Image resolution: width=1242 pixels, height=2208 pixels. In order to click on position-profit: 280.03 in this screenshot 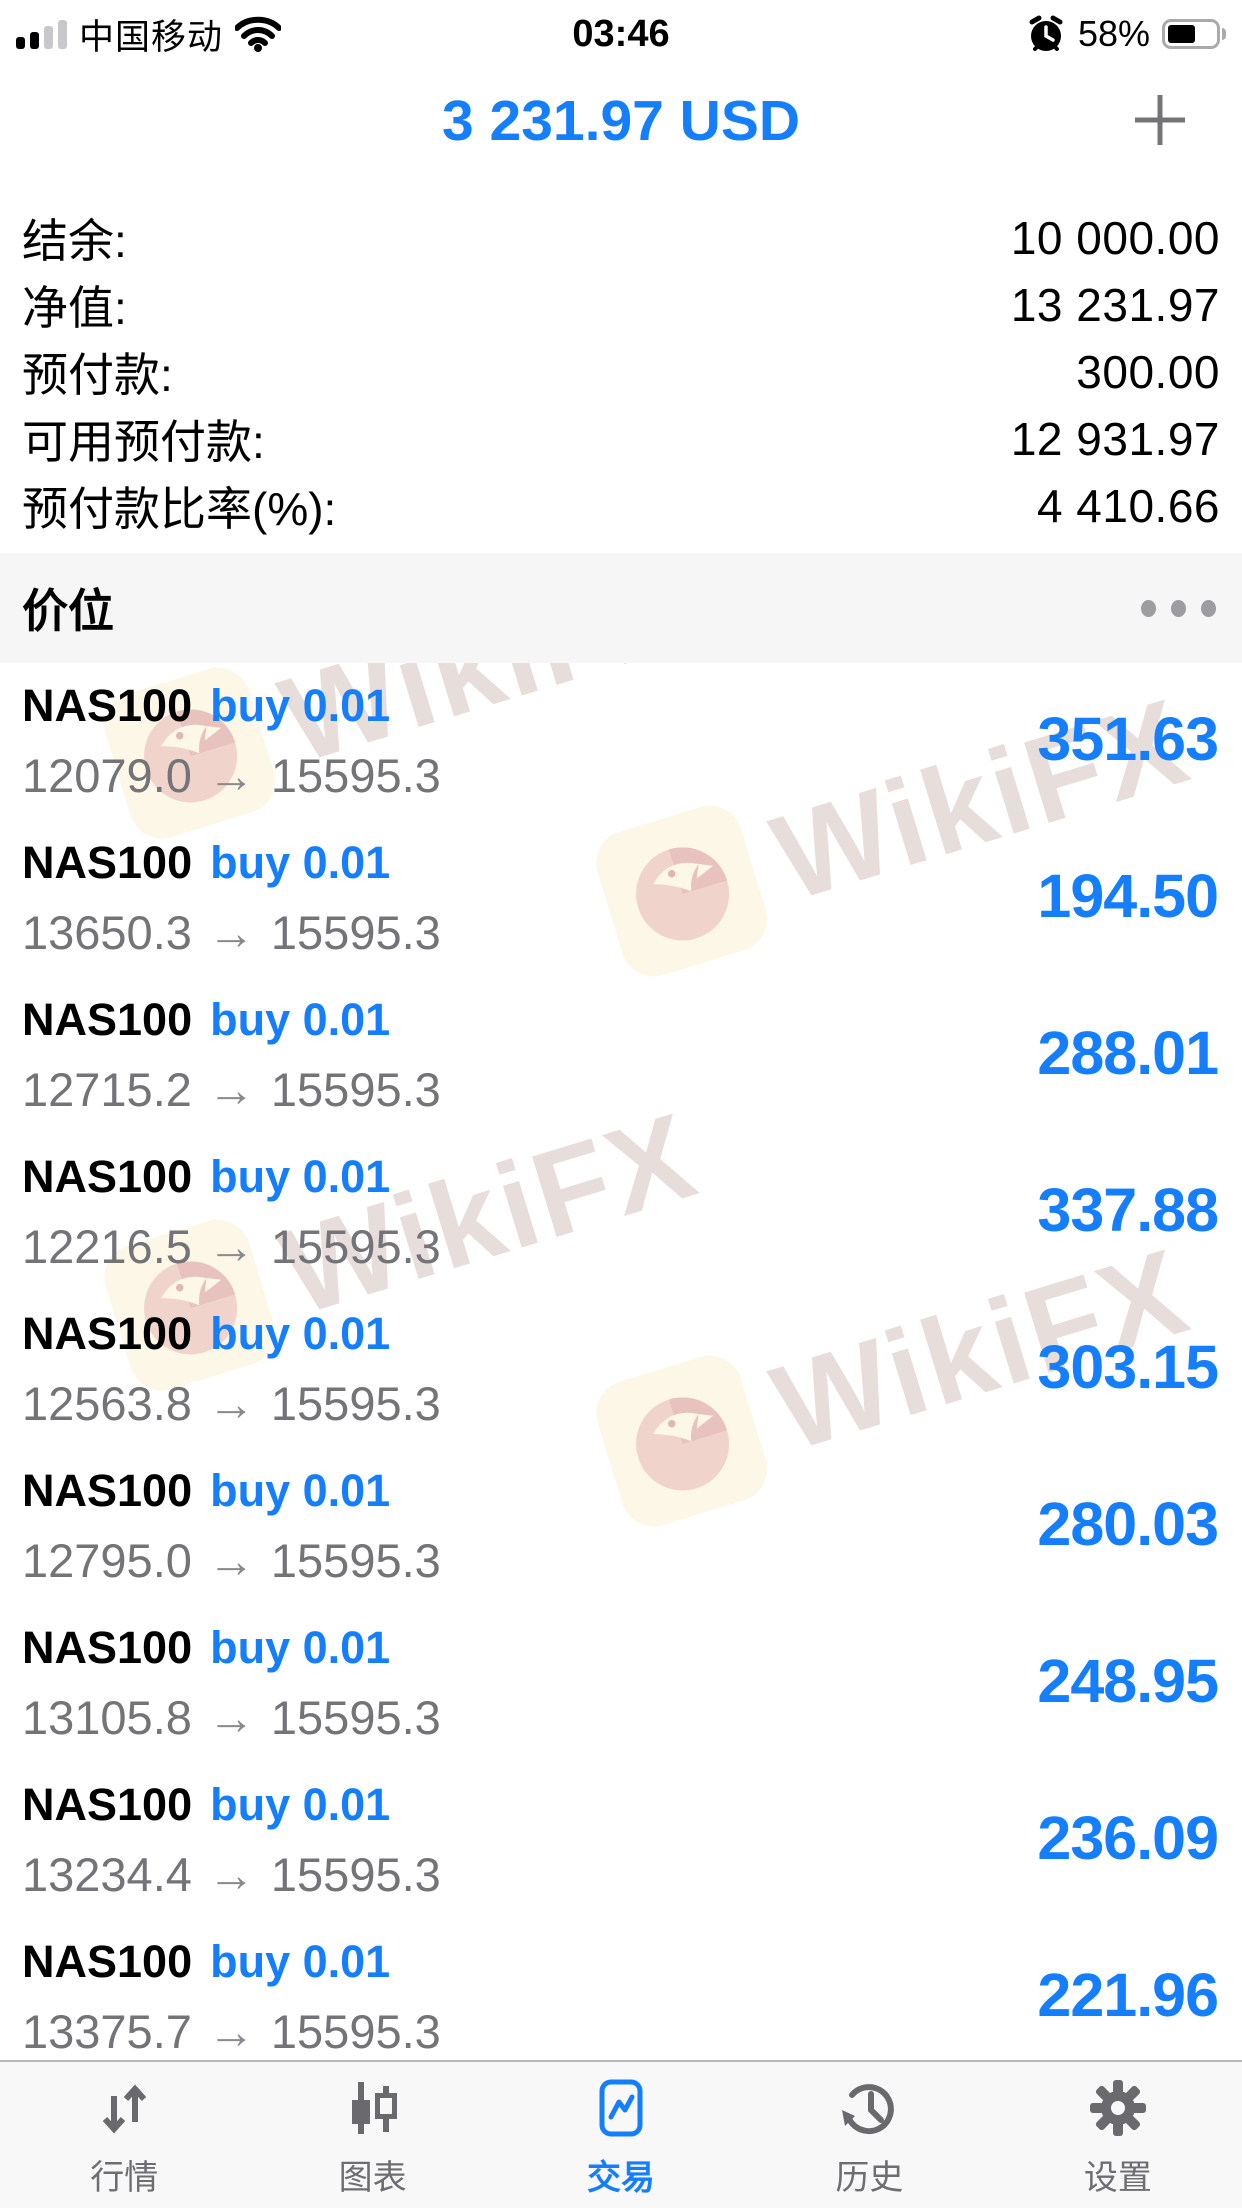, I will do `click(1128, 1523)`.